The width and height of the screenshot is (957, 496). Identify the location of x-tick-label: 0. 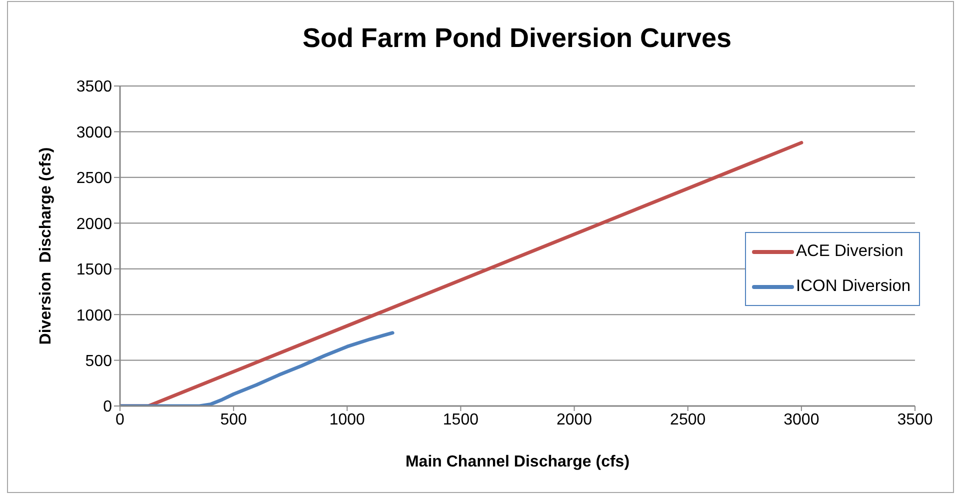
(120, 419).